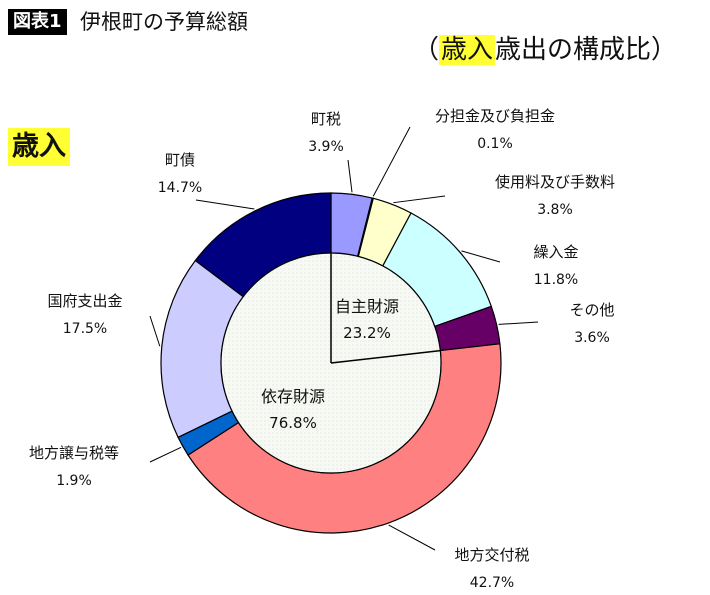  What do you see at coordinates (293, 423) in the screenshot?
I see `inner-group-value-1: 76.8%` at bounding box center [293, 423].